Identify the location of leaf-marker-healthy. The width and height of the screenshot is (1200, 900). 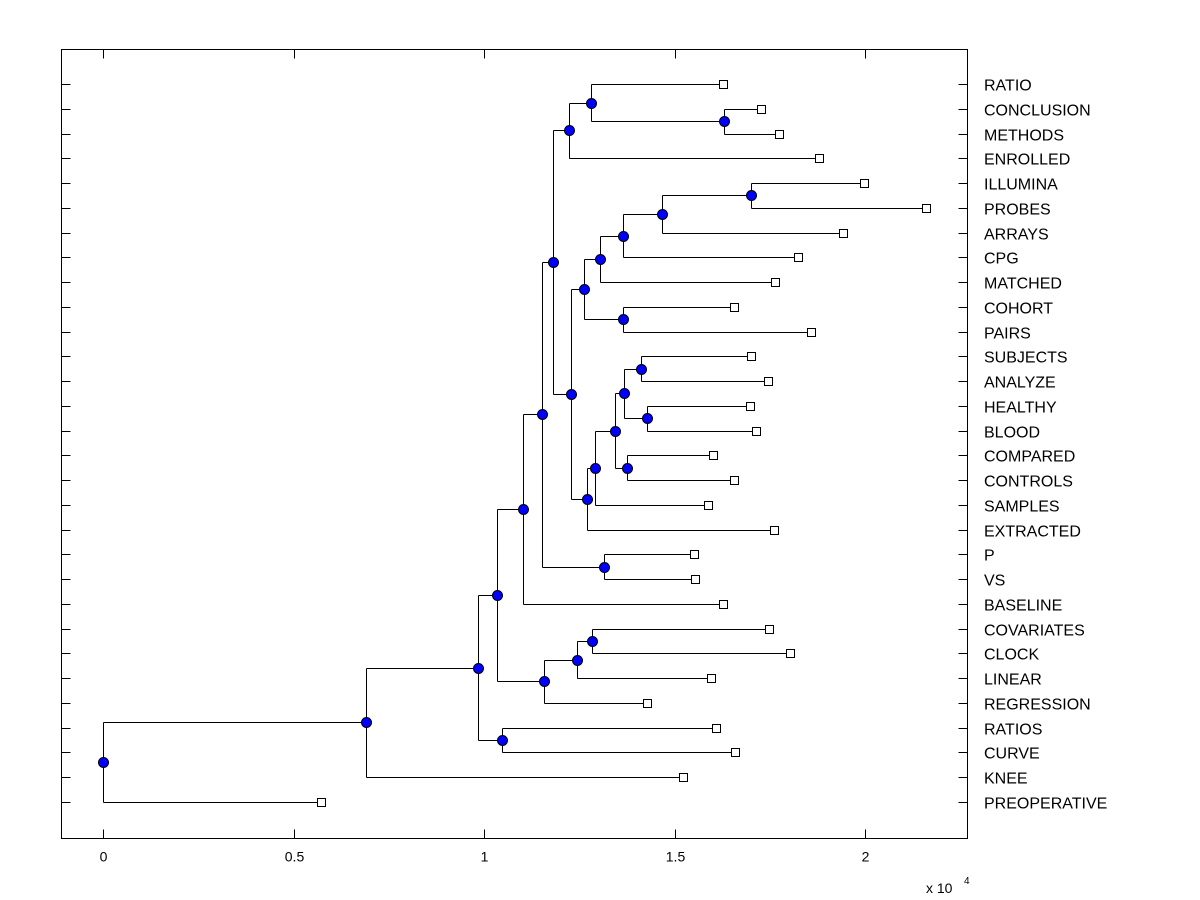
(750, 406).